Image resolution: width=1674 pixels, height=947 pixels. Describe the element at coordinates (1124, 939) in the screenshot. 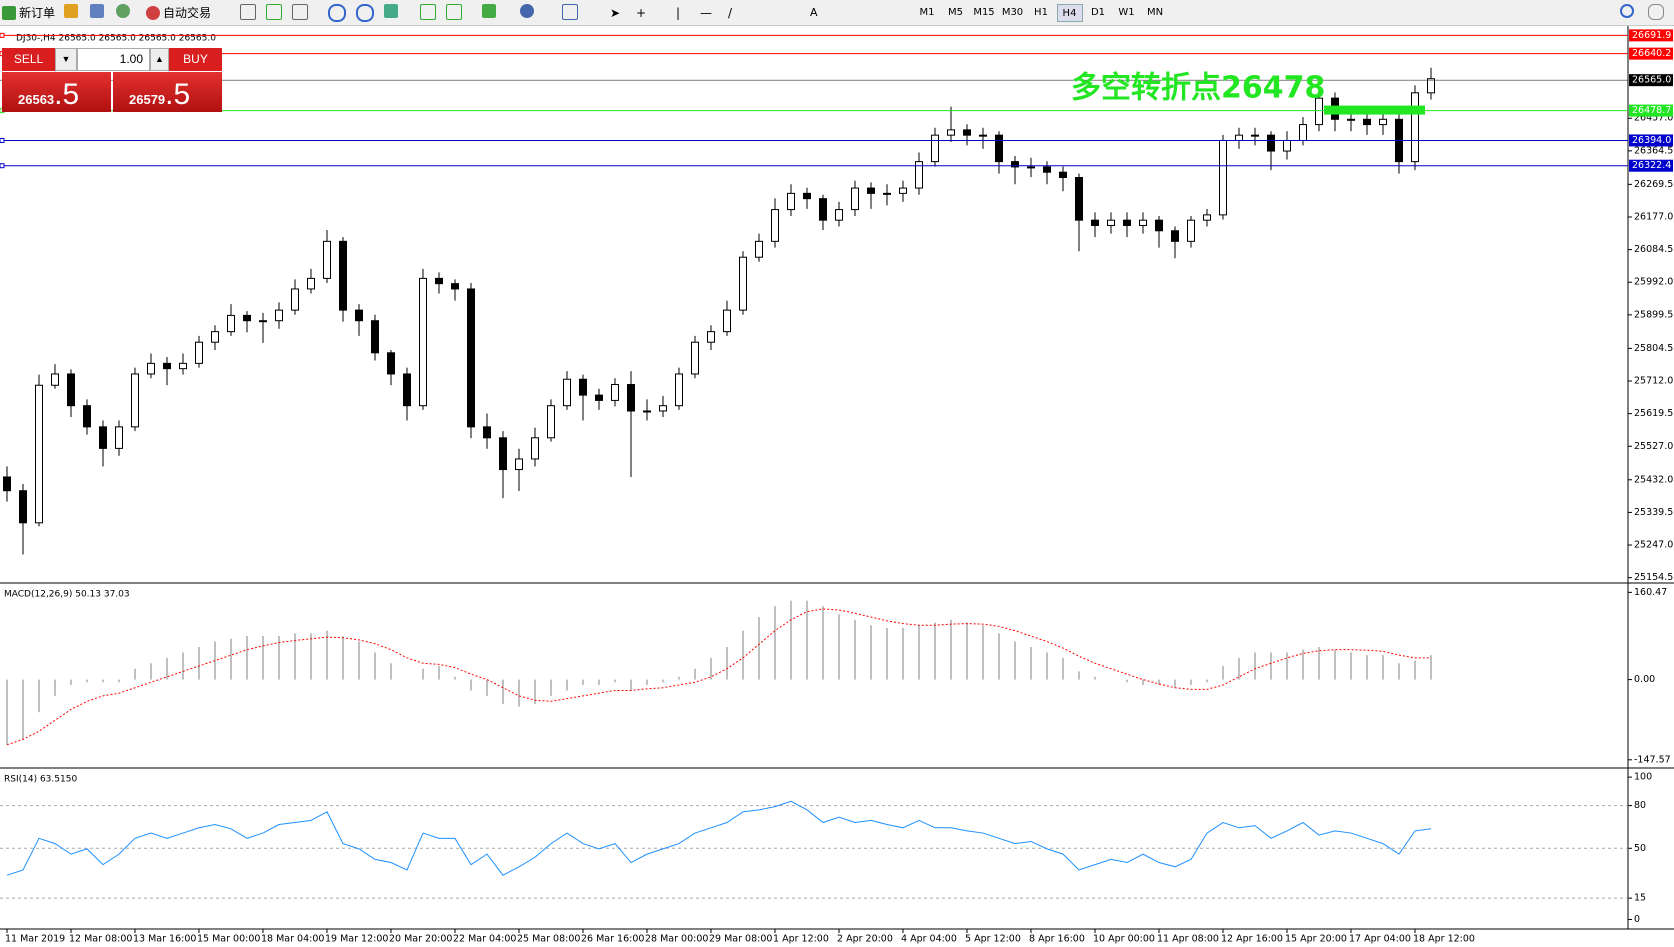

I see `x-tick-label: 10 Apr 00:00` at that location.